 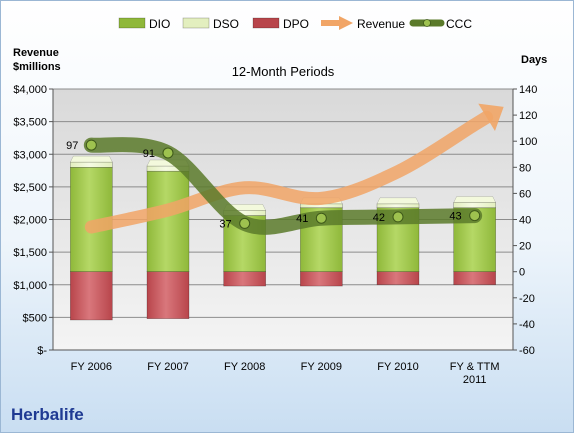 What do you see at coordinates (47, 414) in the screenshot?
I see `company-name: Herbalife` at bounding box center [47, 414].